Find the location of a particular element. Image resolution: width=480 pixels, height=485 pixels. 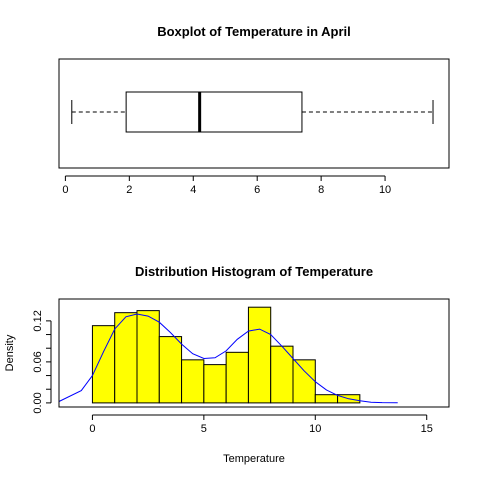

histogram-y-axis: 0.00 0.06 0.12 is located at coordinates (42, 362).